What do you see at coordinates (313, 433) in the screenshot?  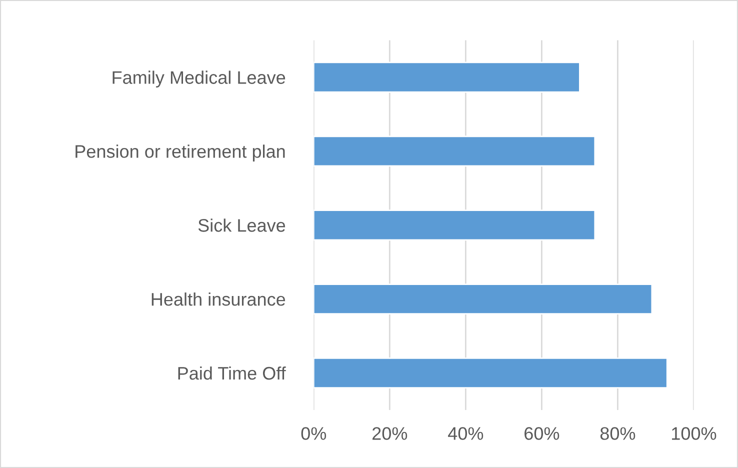 I see `x-tick-label: 0%` at bounding box center [313, 433].